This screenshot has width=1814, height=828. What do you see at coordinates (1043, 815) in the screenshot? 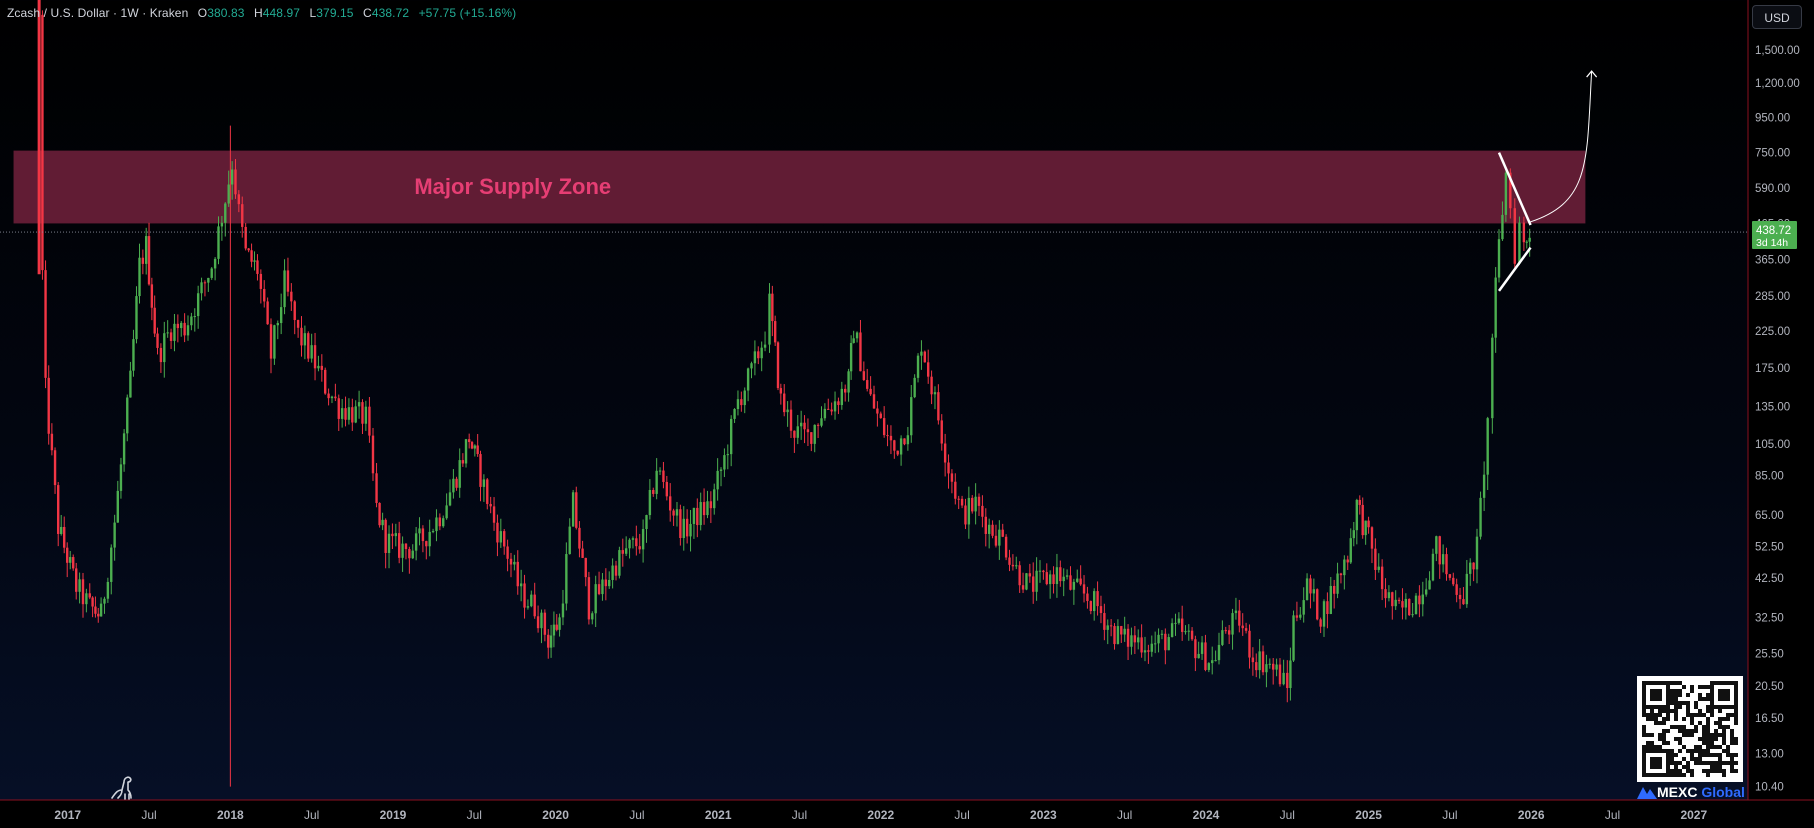
I see `x-tick-label: 2023` at bounding box center [1043, 815].